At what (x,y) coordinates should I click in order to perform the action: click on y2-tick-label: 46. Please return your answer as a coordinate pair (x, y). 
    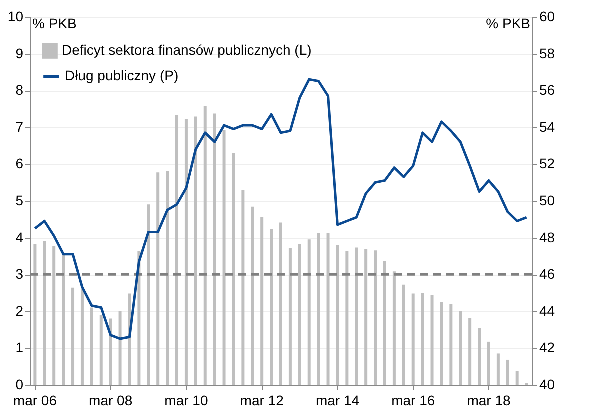
    Looking at the image, I should click on (548, 274).